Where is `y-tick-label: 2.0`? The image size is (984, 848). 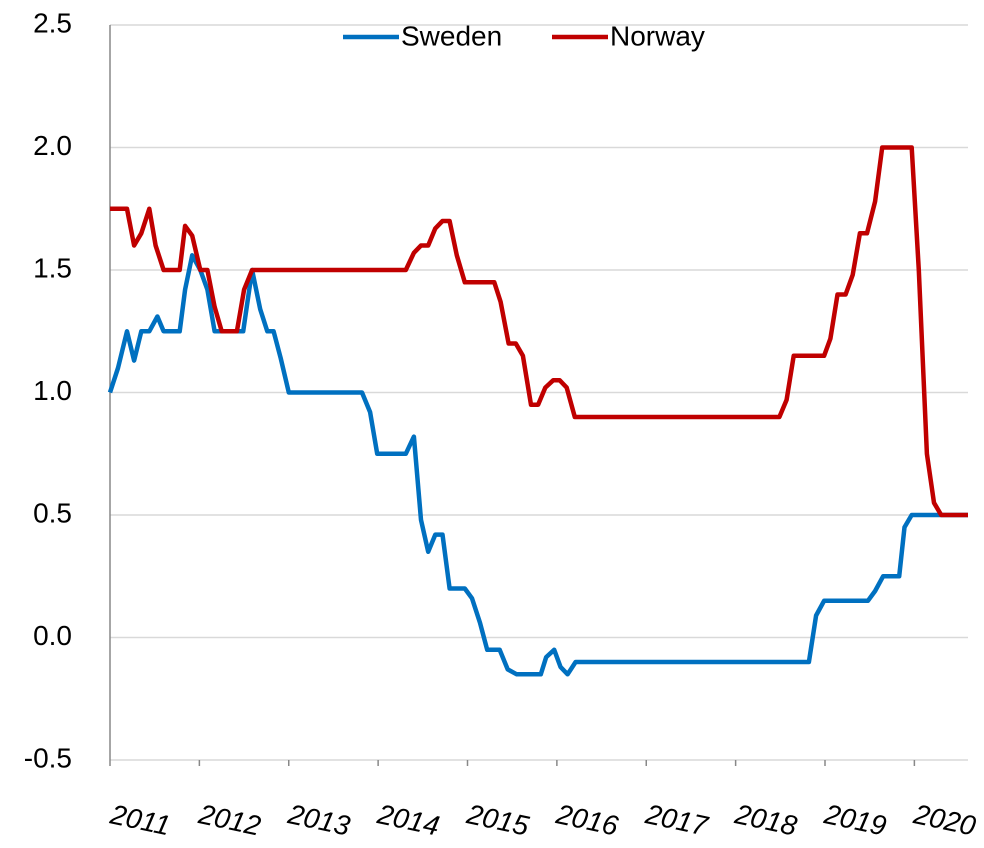
y-tick-label: 2.0 is located at coordinates (52, 145).